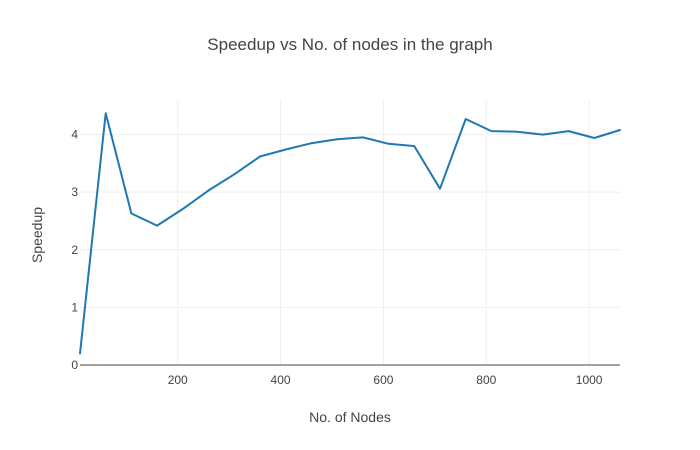  Describe the element at coordinates (74, 135) in the screenshot. I see `y-tick-label: 4` at that location.